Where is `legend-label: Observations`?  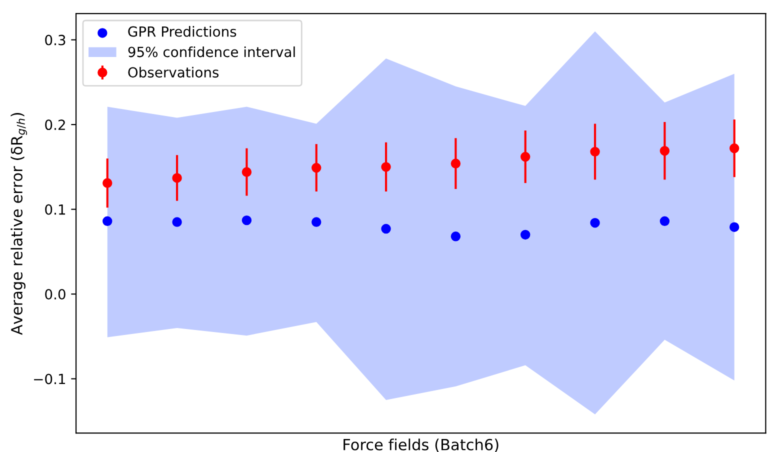 legend-label: Observations is located at coordinates (173, 72).